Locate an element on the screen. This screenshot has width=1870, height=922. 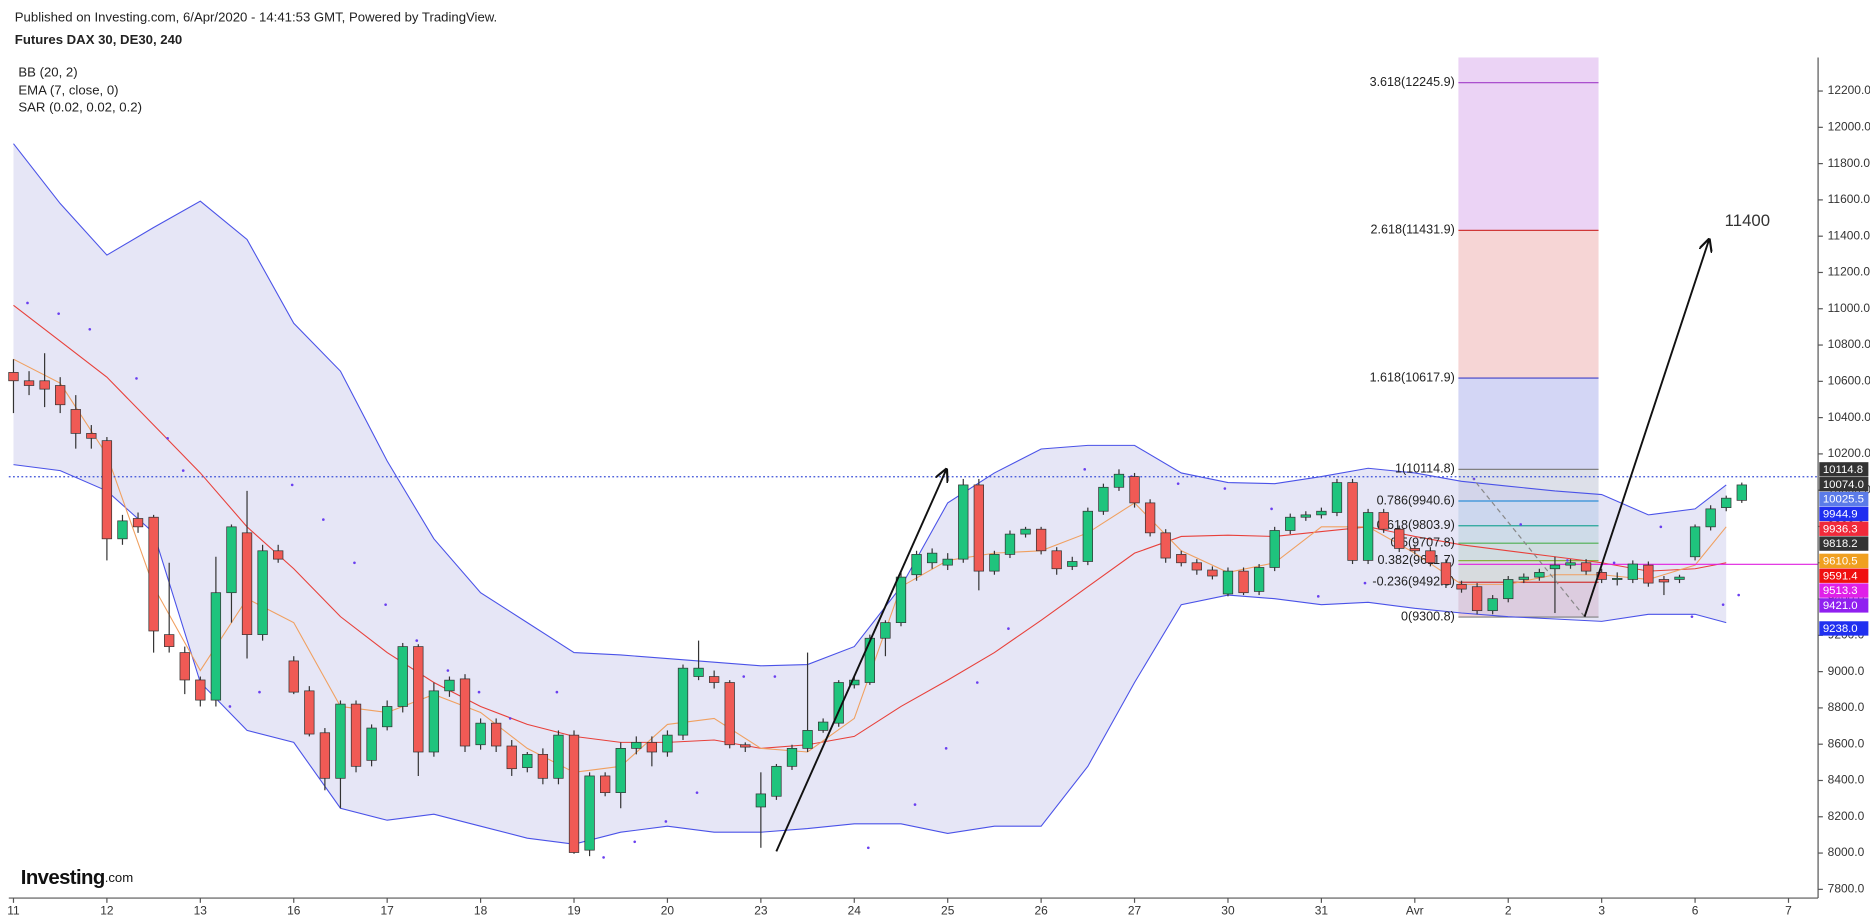
y-tick-label: 10600.0 is located at coordinates (1849, 380).